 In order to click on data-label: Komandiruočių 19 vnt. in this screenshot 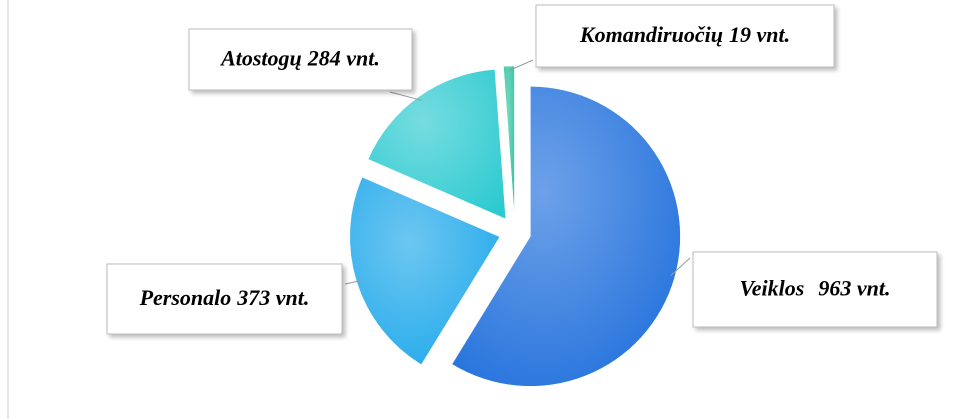, I will do `click(684, 34)`.